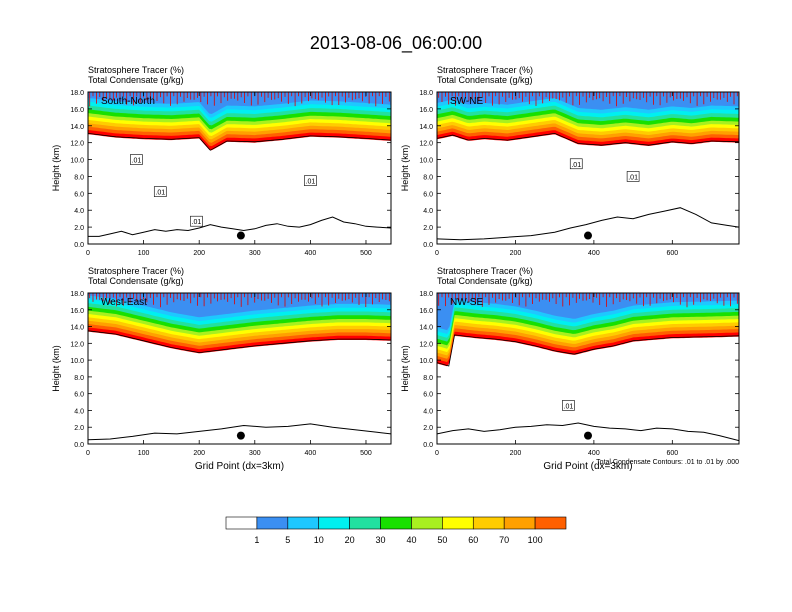  Describe the element at coordinates (77, 144) in the screenshot. I see `y-tick-label: 12.0` at that location.